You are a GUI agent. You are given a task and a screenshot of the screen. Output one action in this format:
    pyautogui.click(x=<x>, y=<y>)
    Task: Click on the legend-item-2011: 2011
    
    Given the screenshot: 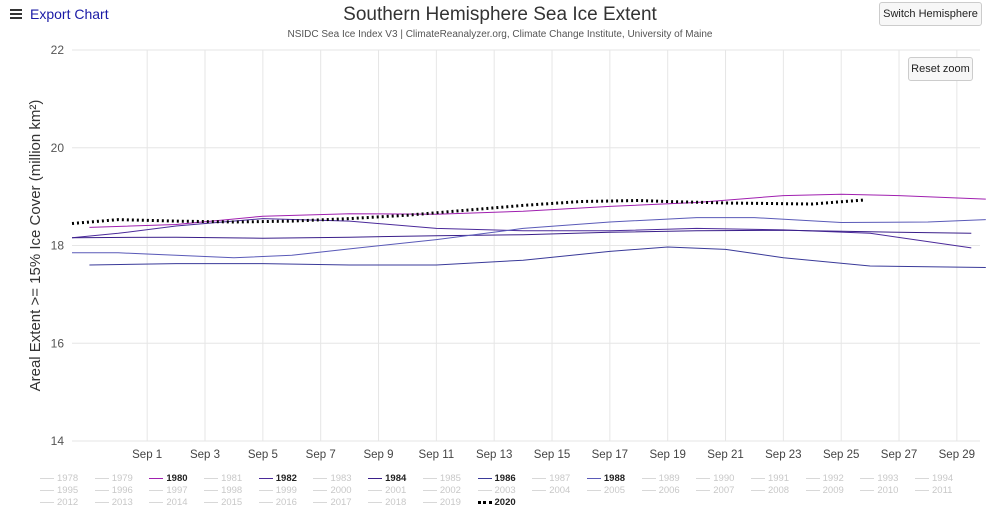 What is the action you would take?
    pyautogui.click(x=942, y=490)
    